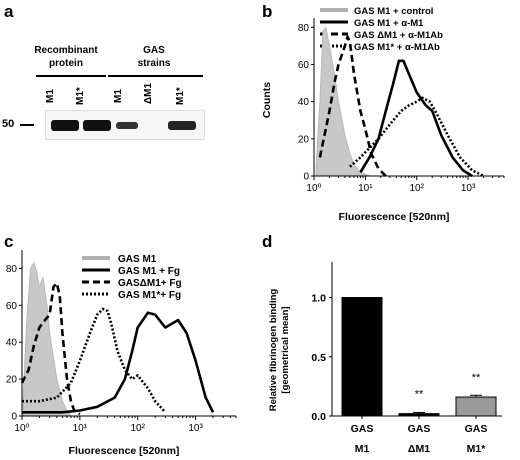 Image resolution: width=520 pixels, height=460 pixels. I want to click on group2-underline, so click(155, 76).